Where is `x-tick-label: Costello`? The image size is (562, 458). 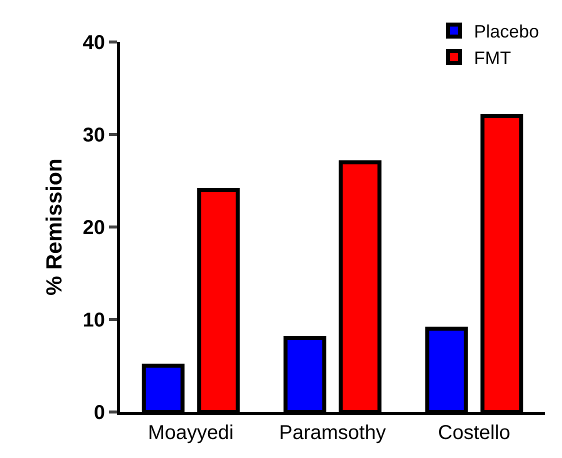 x-tick-label: Costello is located at coordinates (474, 433).